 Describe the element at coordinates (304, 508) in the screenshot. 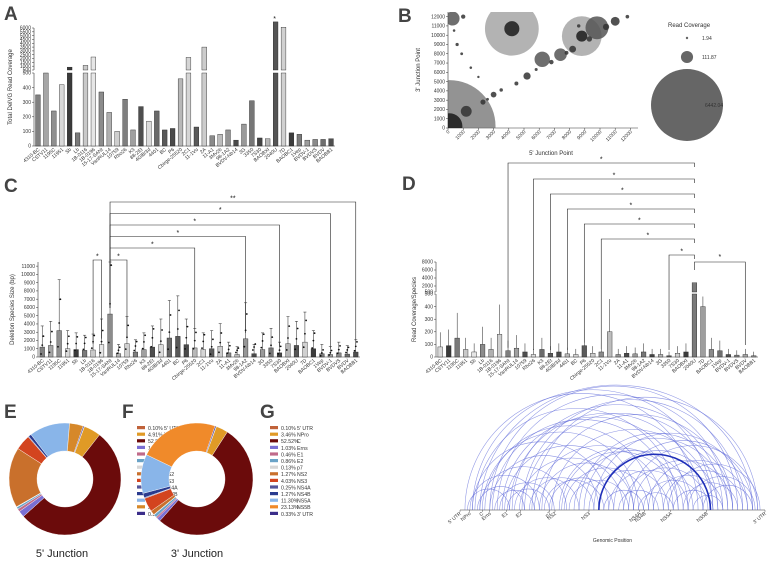

I see `f-legend-label: NS5B` at that location.